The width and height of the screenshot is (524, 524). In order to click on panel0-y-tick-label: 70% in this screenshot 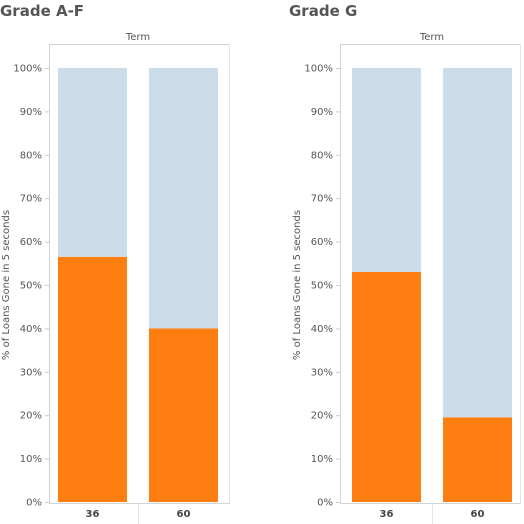, I will do `click(31, 199)`.